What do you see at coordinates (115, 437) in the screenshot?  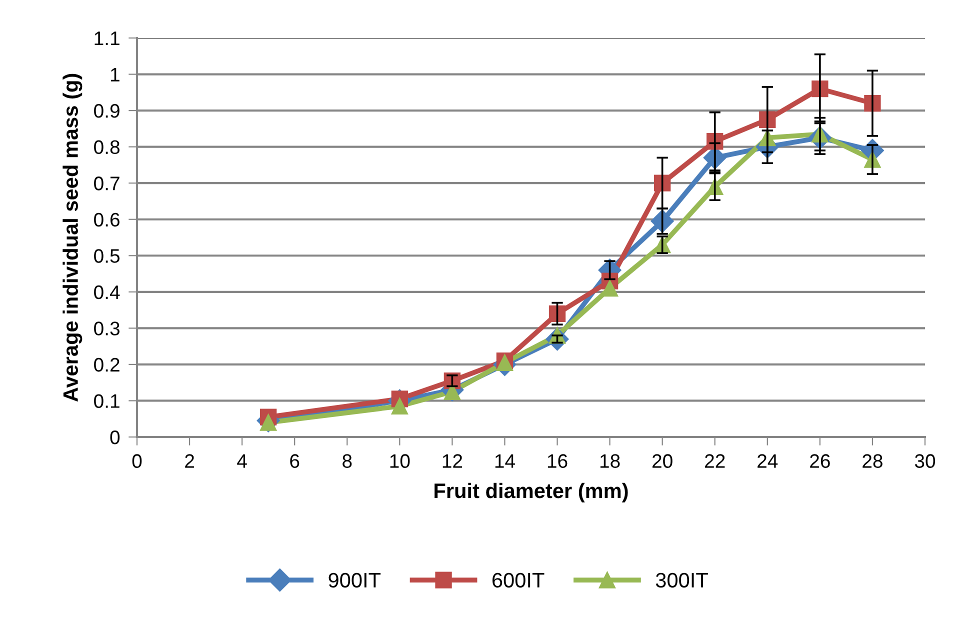 I see `y-tick-label: 0` at bounding box center [115, 437].